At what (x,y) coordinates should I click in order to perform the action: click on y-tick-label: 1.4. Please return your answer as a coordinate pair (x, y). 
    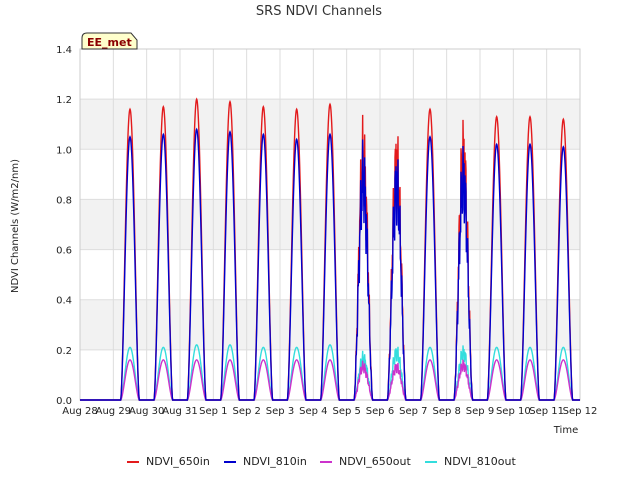
    Looking at the image, I should click on (64, 50).